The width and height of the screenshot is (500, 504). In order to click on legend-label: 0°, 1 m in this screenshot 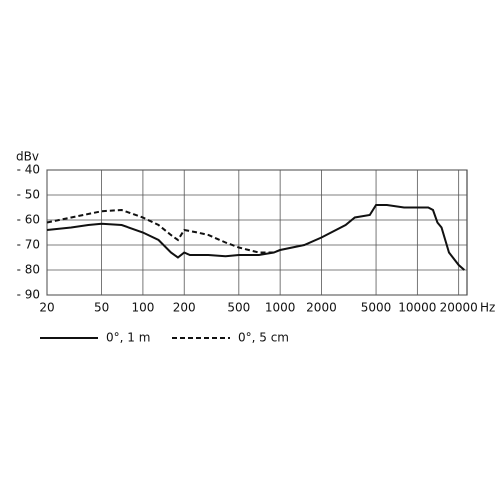, I will do `click(128, 338)`.